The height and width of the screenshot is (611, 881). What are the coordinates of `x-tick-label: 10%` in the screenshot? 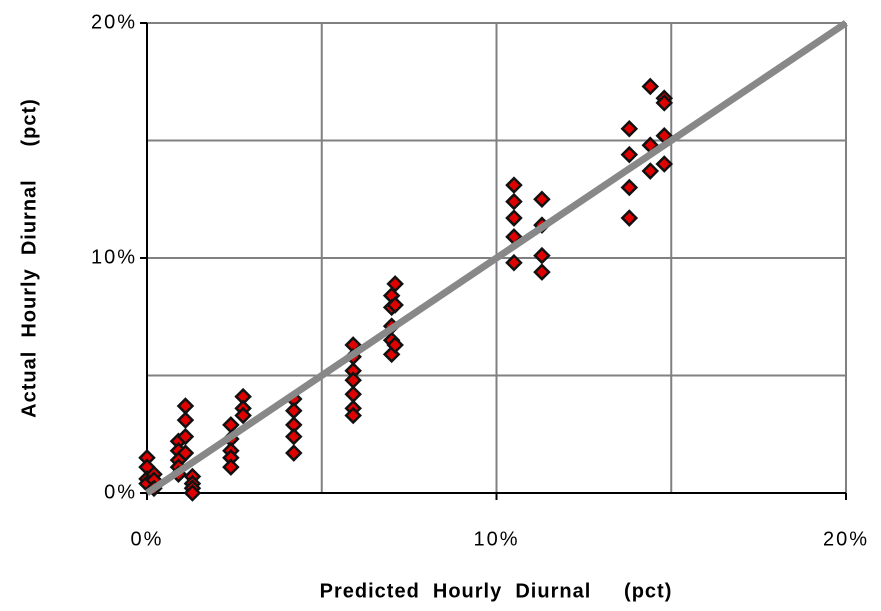 It's located at (496, 539).